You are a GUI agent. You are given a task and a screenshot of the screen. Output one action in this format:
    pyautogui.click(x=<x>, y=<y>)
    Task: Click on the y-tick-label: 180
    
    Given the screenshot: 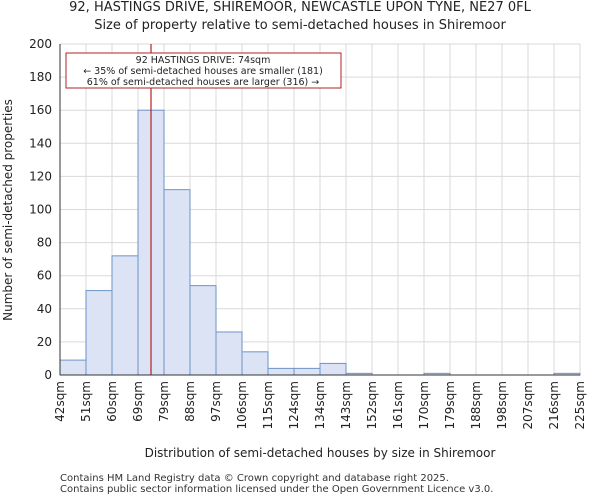 What is the action you would take?
    pyautogui.click(x=40, y=77)
    